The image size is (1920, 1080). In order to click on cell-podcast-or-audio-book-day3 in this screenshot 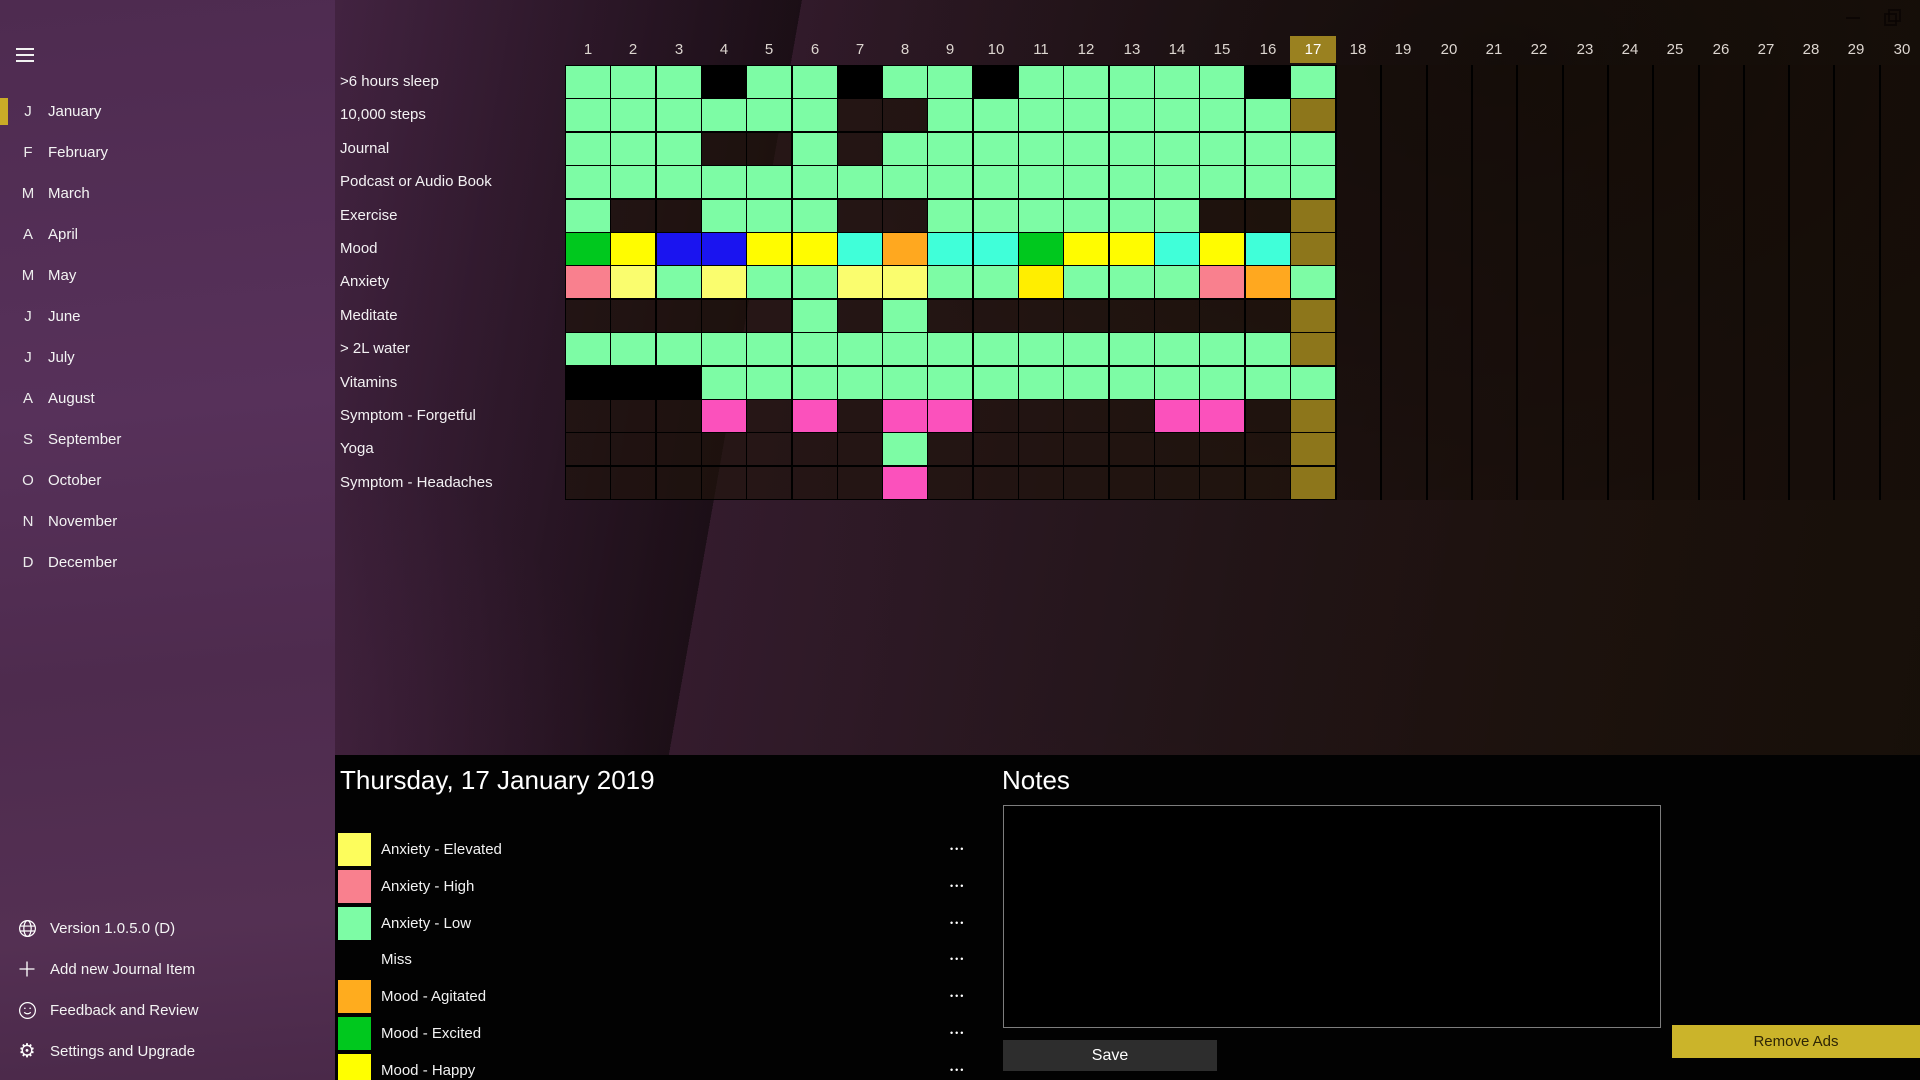, I will do `click(679, 182)`.